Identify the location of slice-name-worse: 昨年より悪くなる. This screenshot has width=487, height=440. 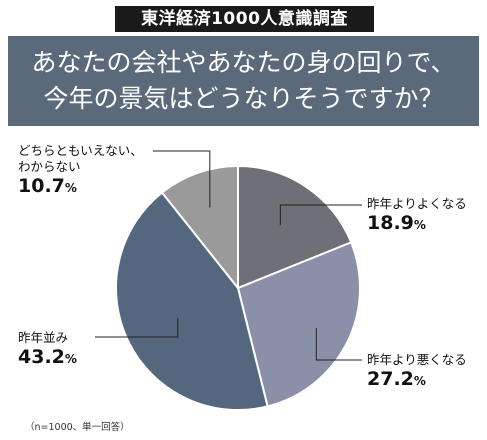
(417, 359).